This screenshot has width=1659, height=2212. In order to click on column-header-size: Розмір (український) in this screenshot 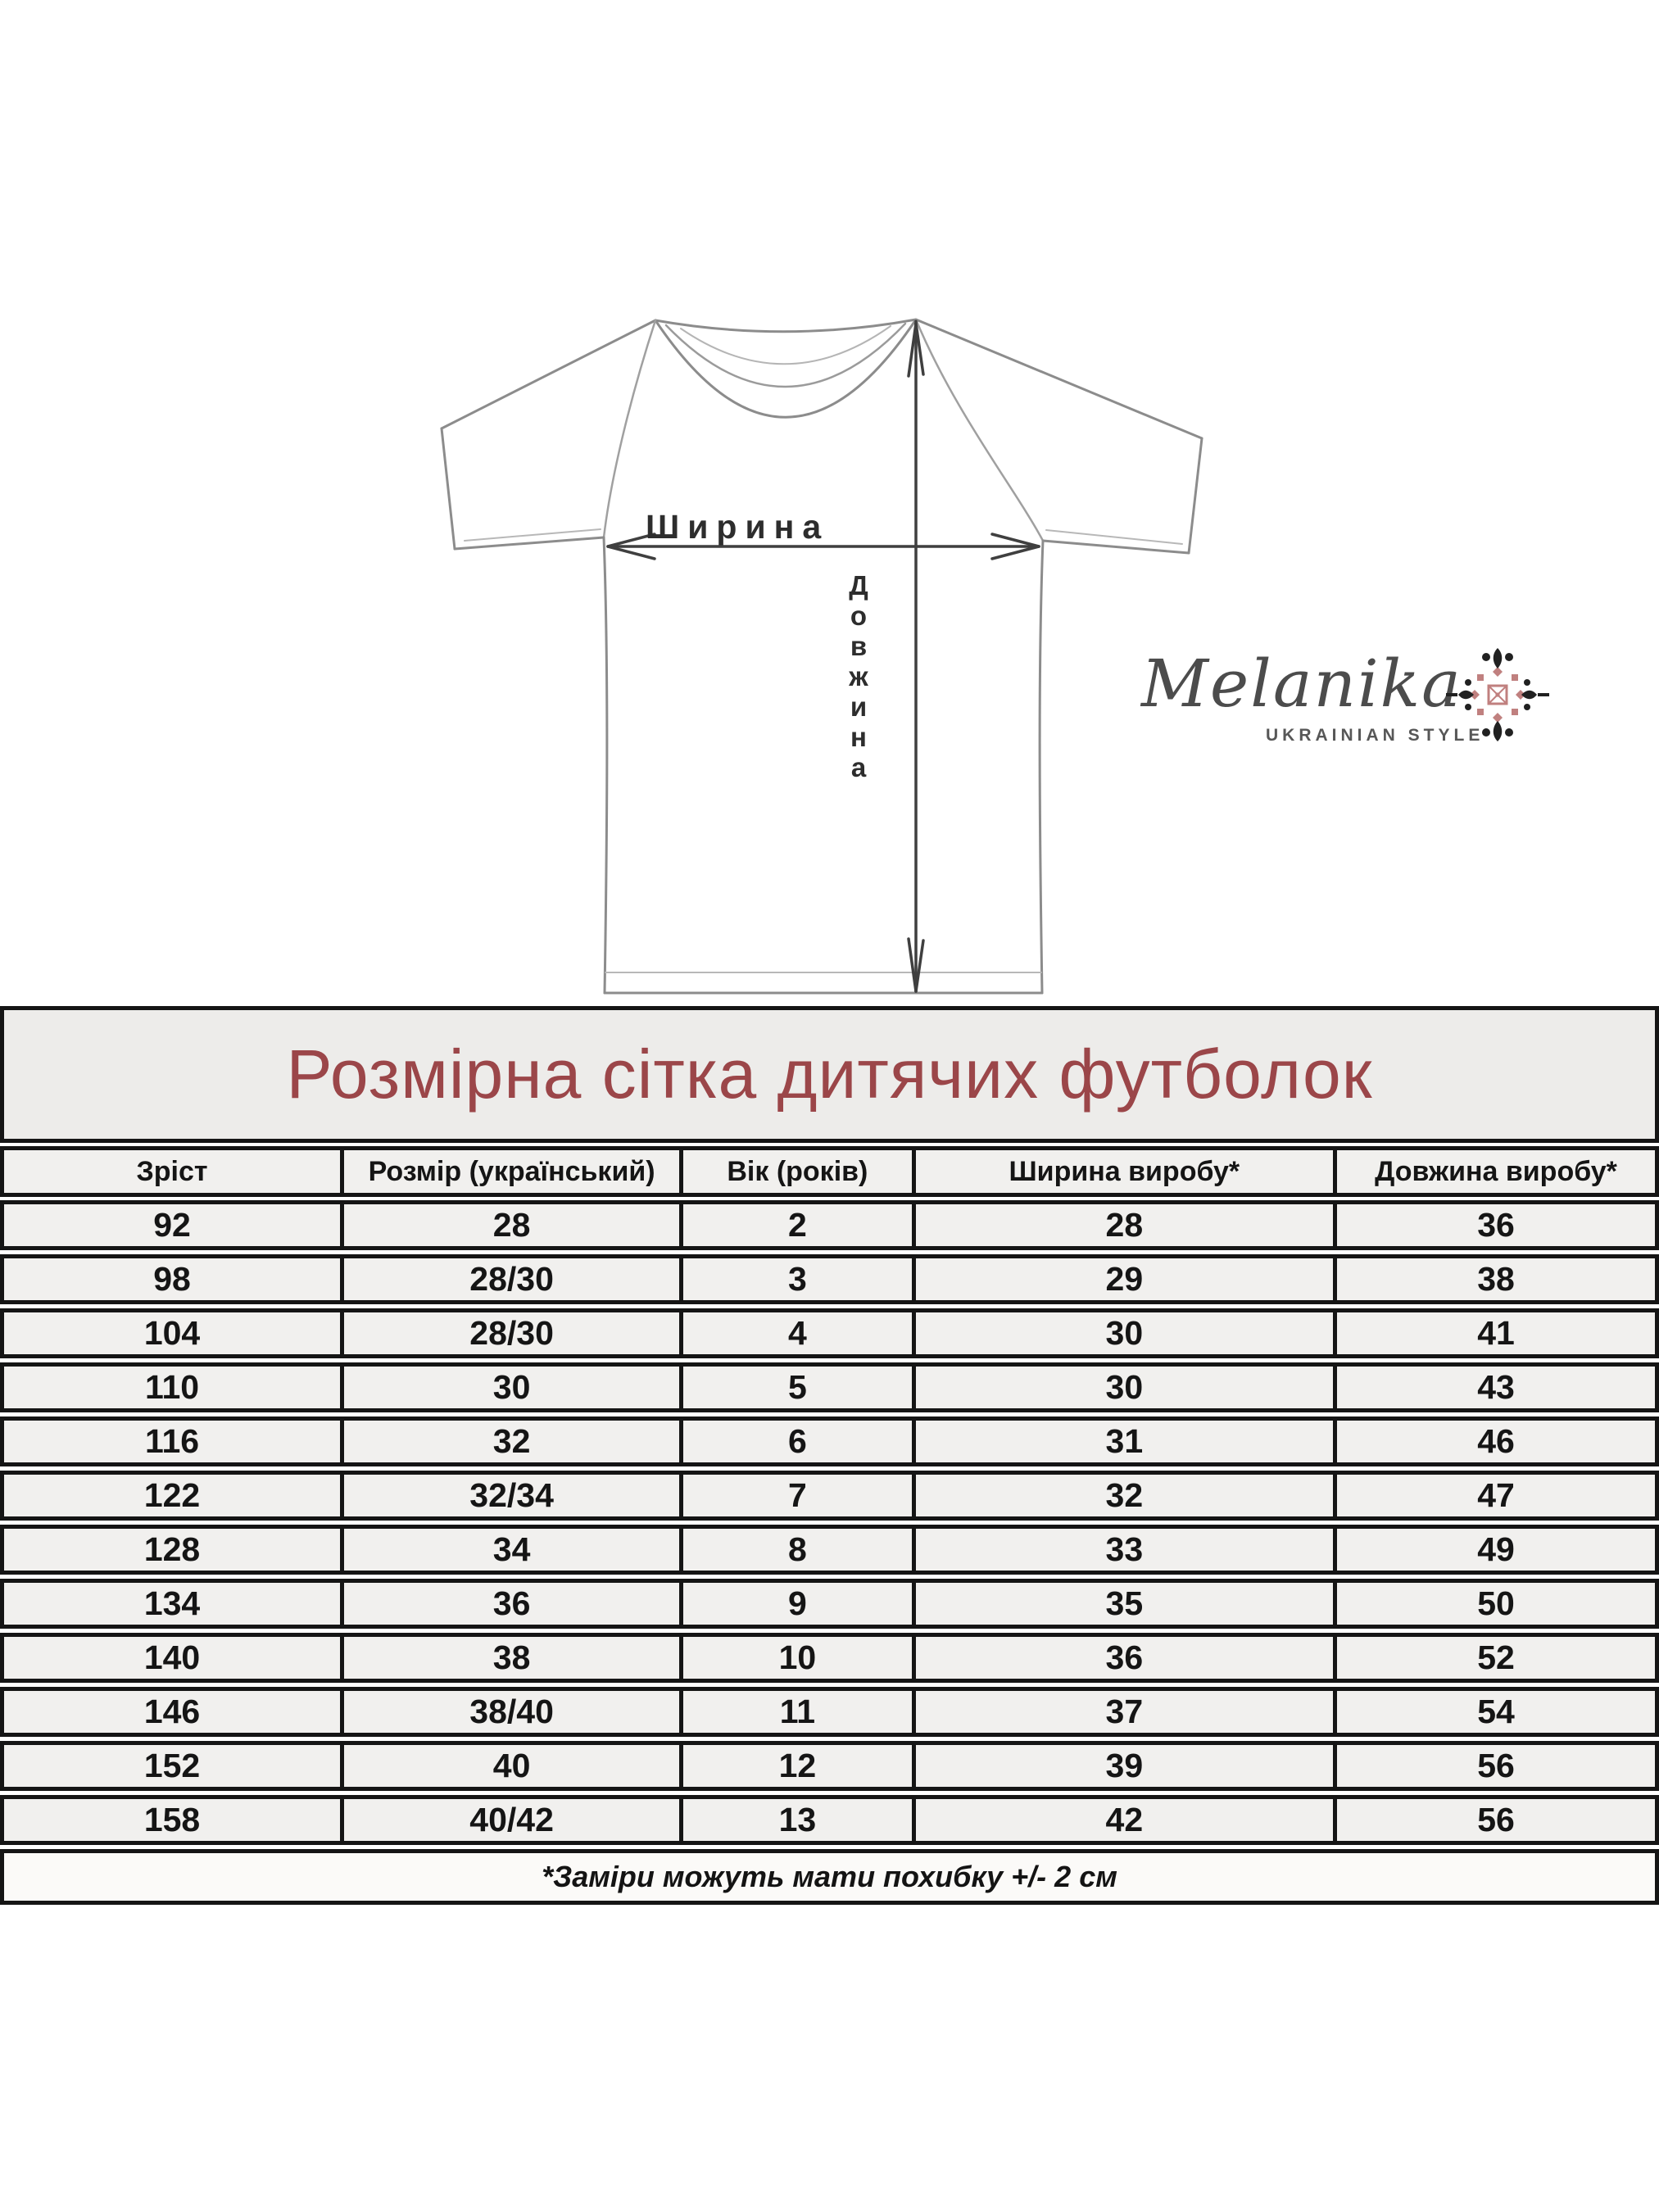, I will do `click(509, 1171)`.